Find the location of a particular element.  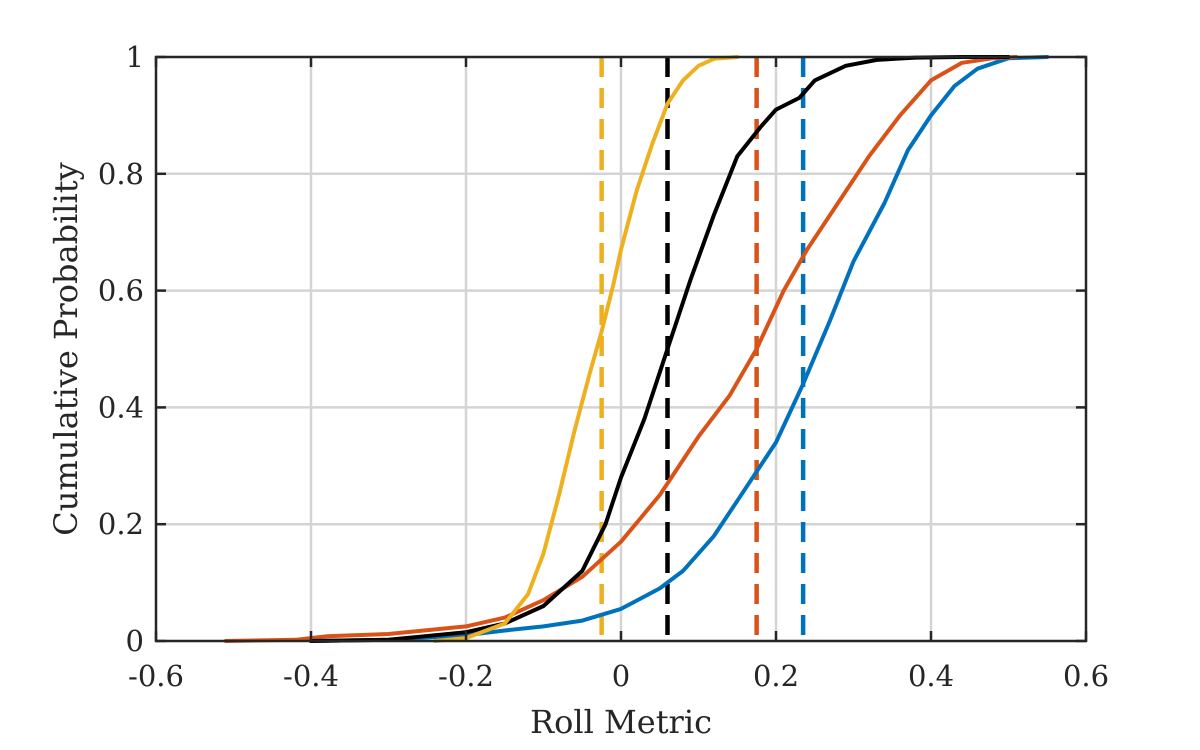

x-tick-label: -0.6 is located at coordinates (156, 676).